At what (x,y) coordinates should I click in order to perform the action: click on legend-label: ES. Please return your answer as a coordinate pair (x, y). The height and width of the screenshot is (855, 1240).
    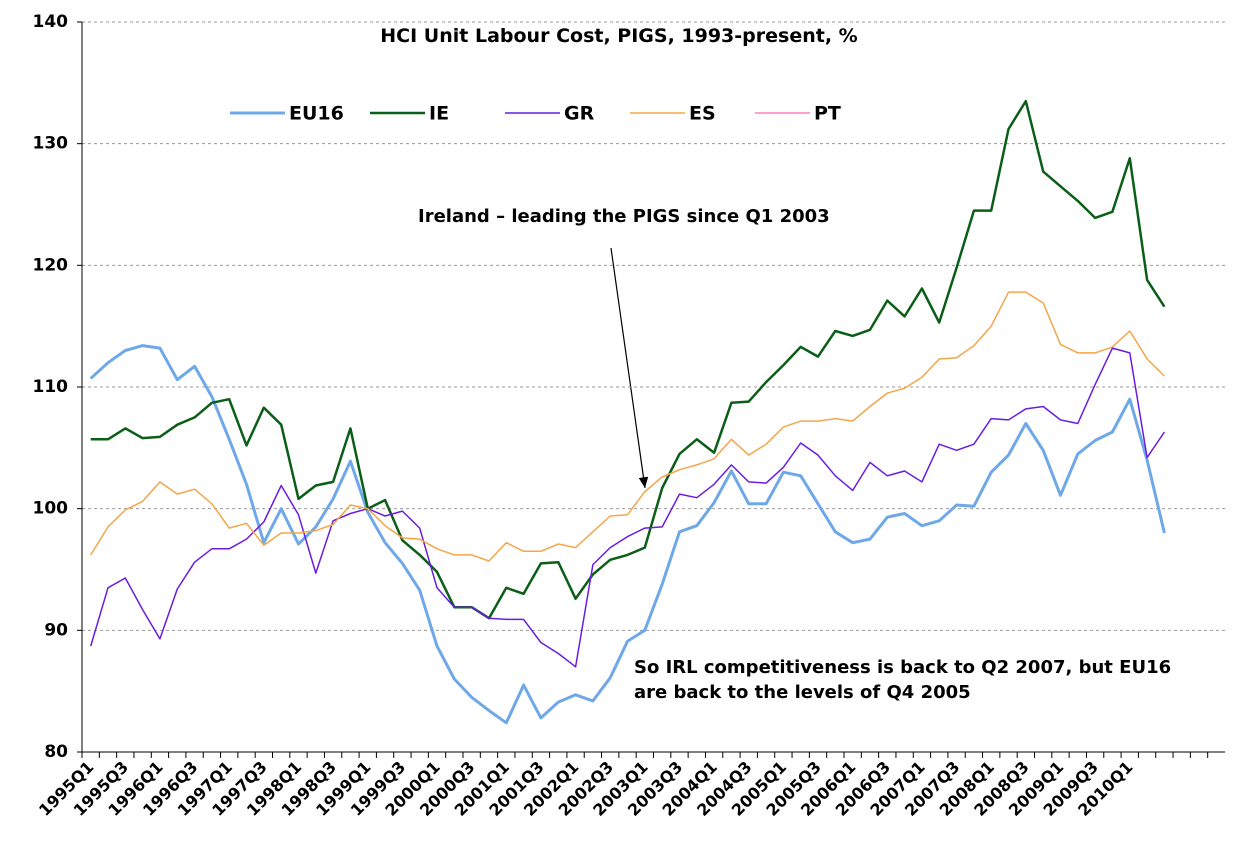
    Looking at the image, I should click on (702, 114).